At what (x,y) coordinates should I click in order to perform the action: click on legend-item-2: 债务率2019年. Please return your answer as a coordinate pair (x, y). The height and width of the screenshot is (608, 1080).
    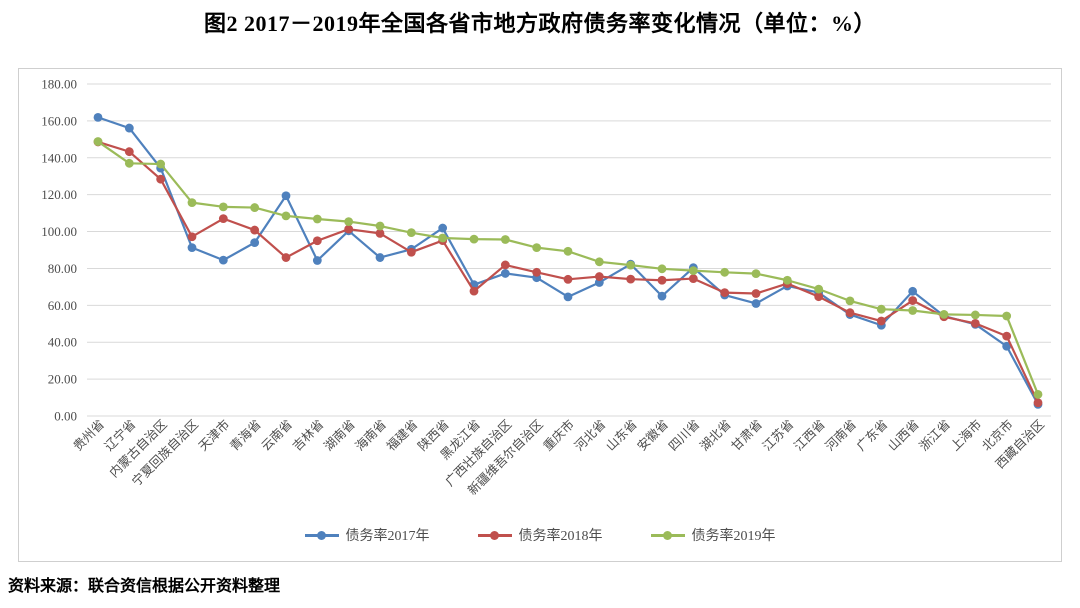
    Looking at the image, I should click on (713, 535).